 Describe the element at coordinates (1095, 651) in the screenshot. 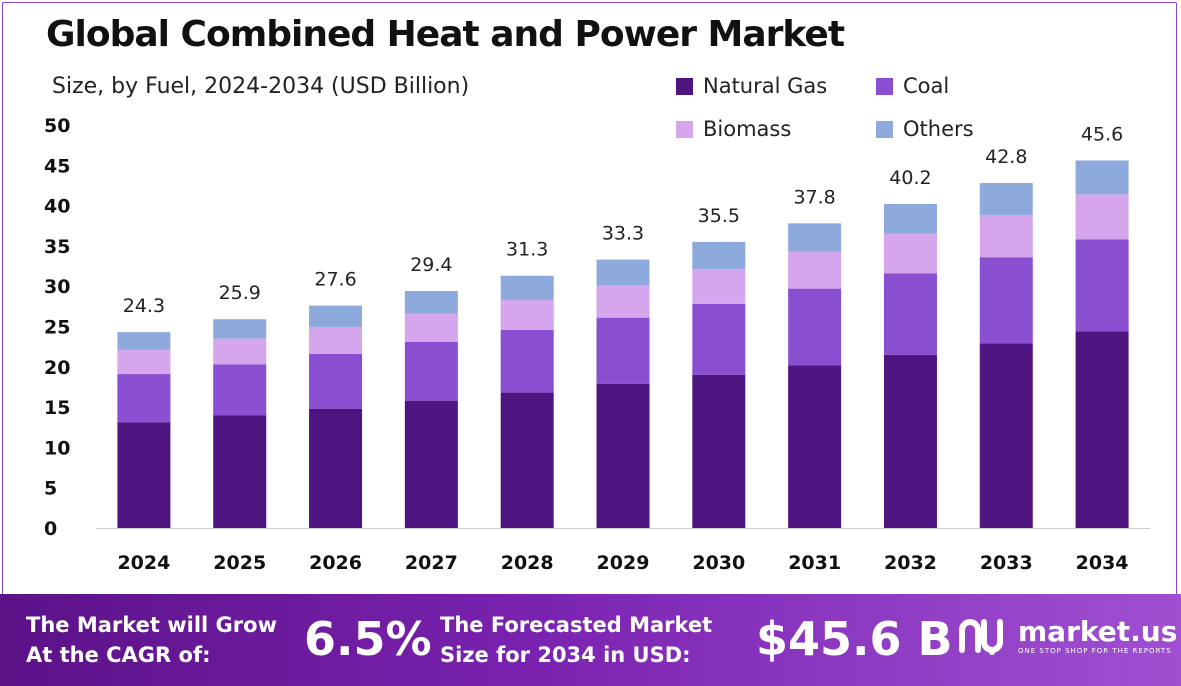

I see `brand-tagline: ONE STOP SHOP FOR THE REPORTS` at that location.